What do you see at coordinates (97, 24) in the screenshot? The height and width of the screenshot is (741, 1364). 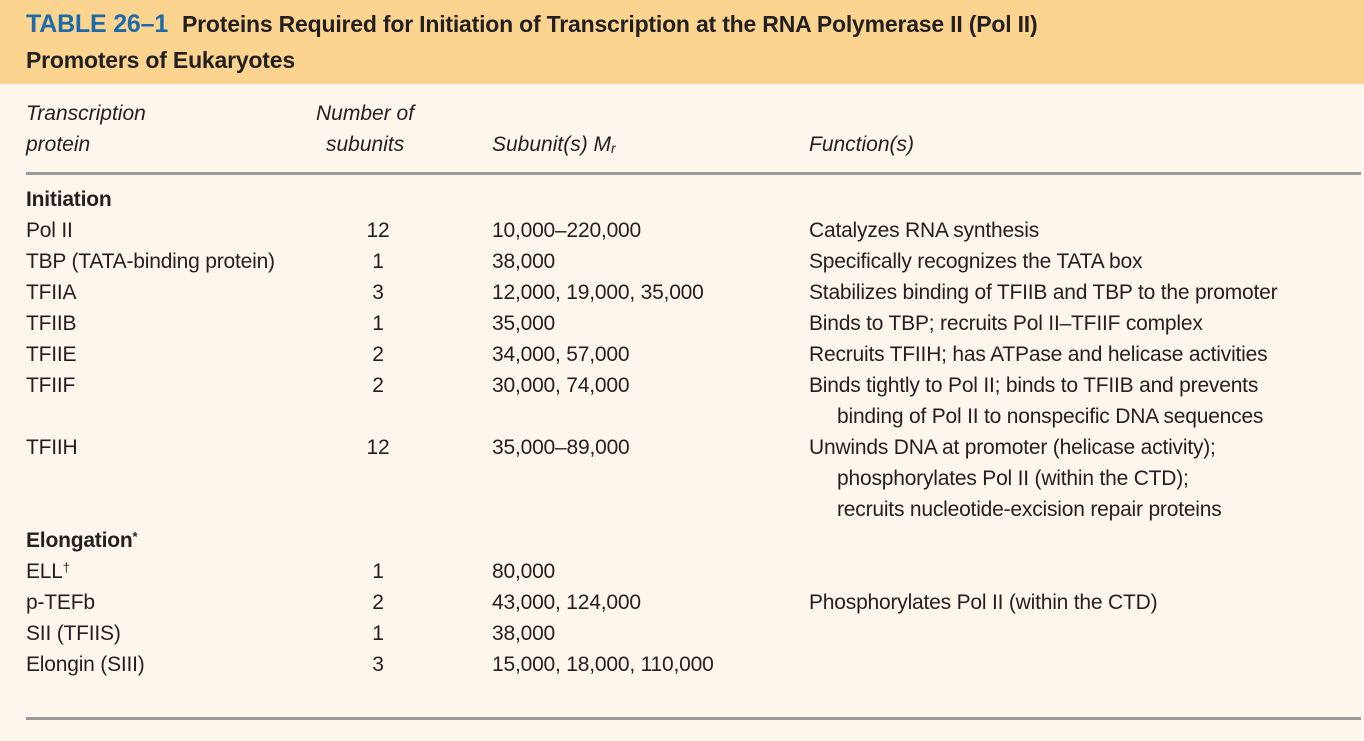 I see `table-number: TABLE 26–1` at bounding box center [97, 24].